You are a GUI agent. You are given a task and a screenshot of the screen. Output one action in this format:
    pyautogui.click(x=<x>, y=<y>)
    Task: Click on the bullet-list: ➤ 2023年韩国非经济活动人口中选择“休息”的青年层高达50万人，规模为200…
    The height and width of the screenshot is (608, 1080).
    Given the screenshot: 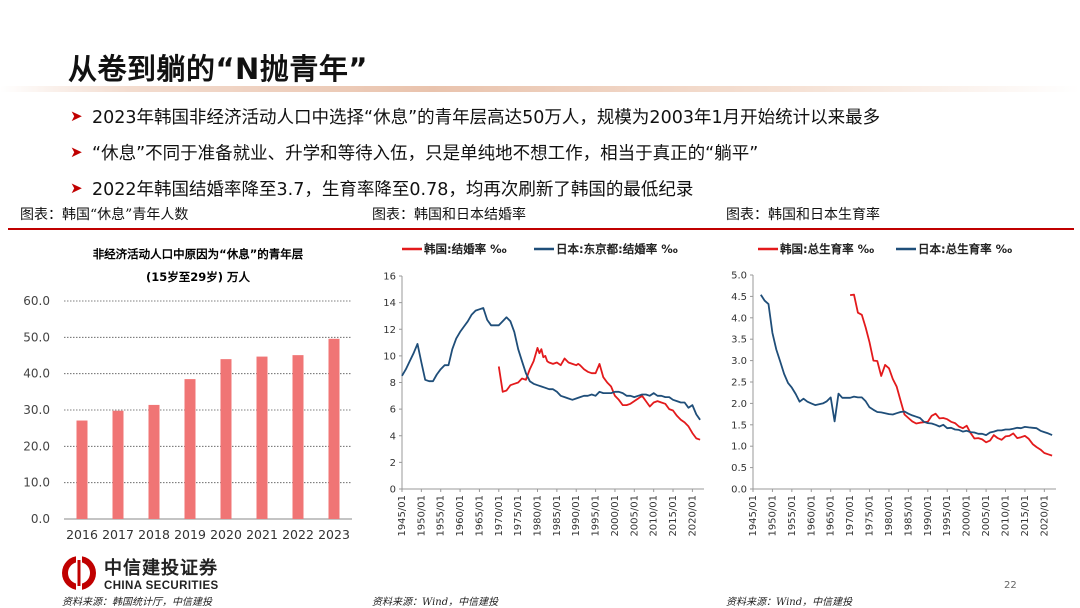 What is the action you would take?
    pyautogui.click(x=475, y=152)
    